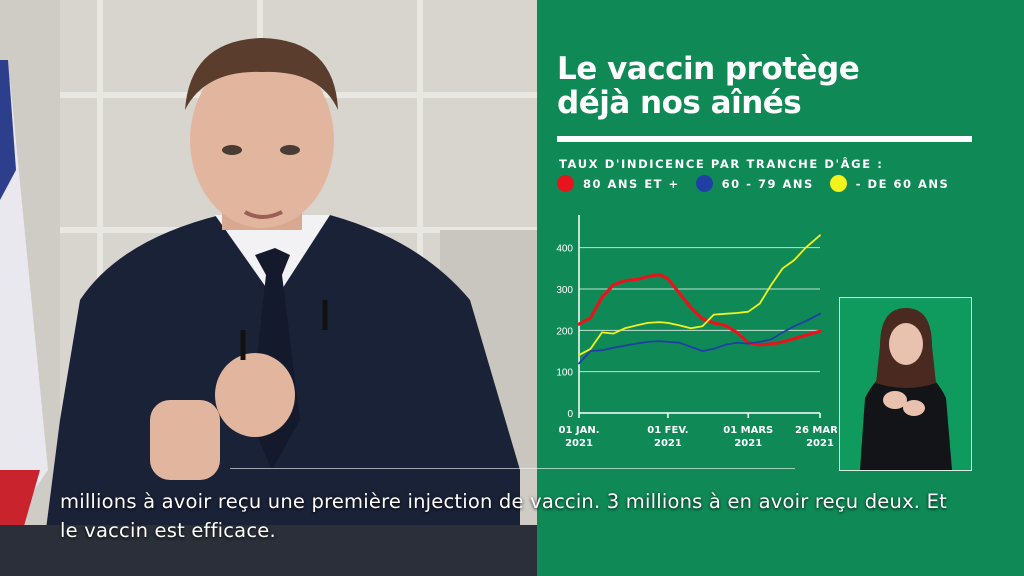  I want to click on legend-item-80-plus: 80 ANS ET +, so click(618, 183).